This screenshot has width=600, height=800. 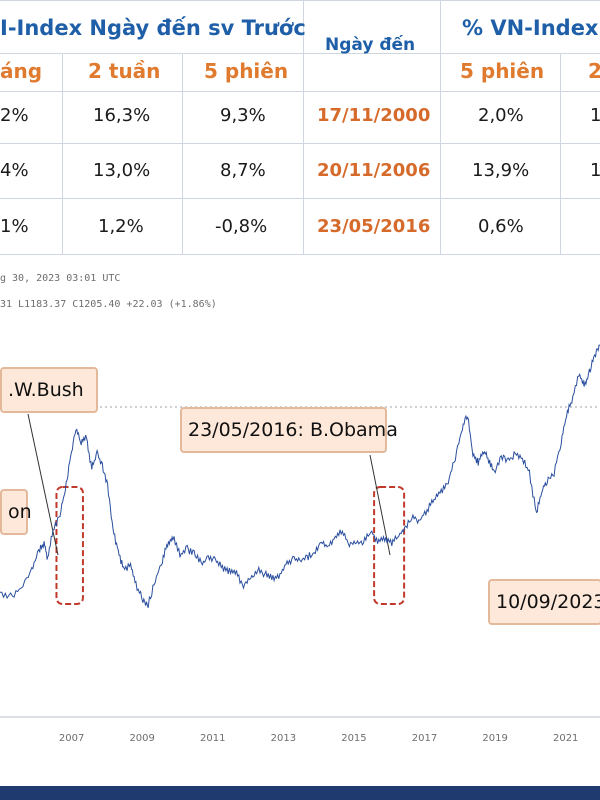 I want to click on table-cell: 8,7%, so click(x=243, y=170).